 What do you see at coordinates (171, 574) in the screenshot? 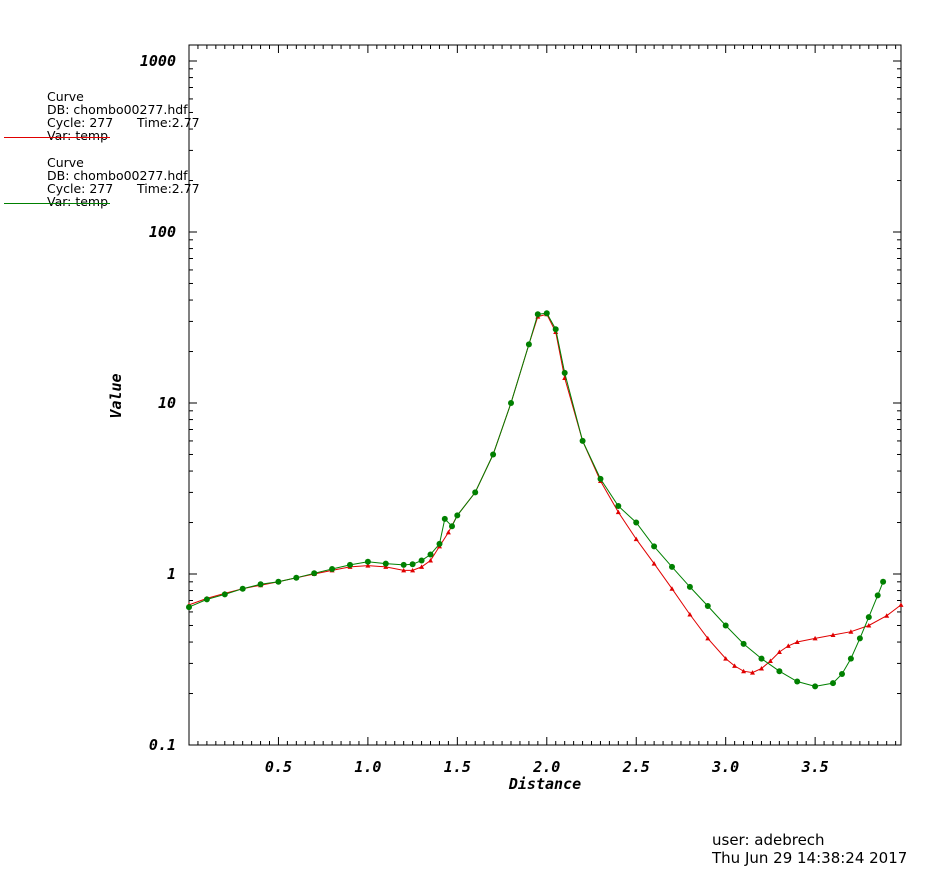
I see `y-tick-label: 1` at bounding box center [171, 574].